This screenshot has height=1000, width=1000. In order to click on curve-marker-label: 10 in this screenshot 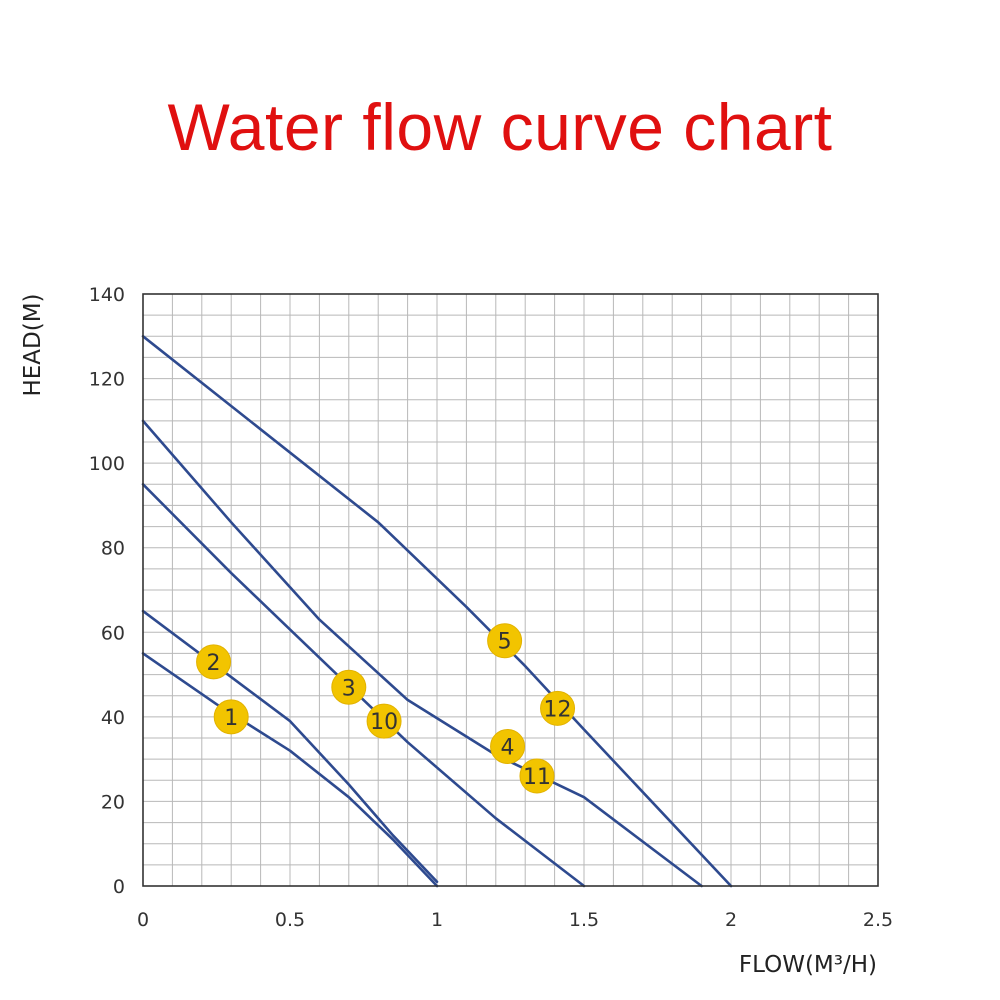, I will do `click(384, 722)`.